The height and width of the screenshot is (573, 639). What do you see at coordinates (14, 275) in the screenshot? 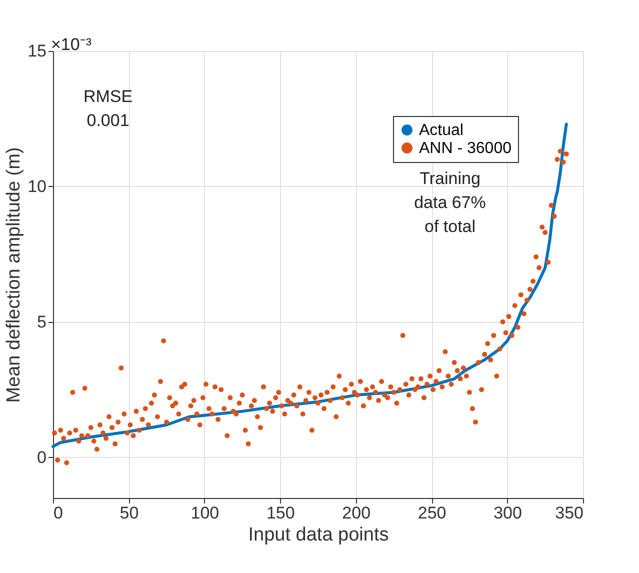
I see `y-axis-title: Mean deflection amplitude (m)` at bounding box center [14, 275].